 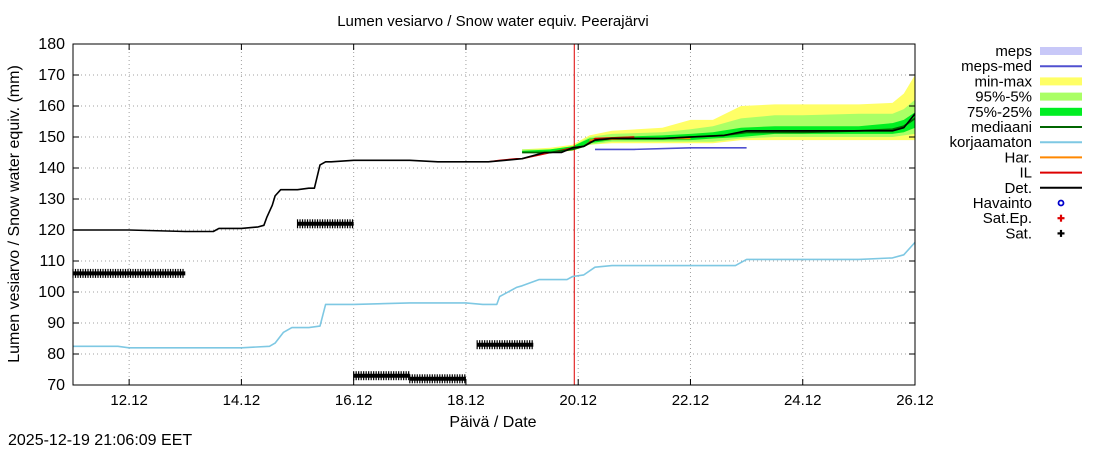 What do you see at coordinates (1003, 97) in the screenshot?
I see `legend-label: 95%-5%` at bounding box center [1003, 97].